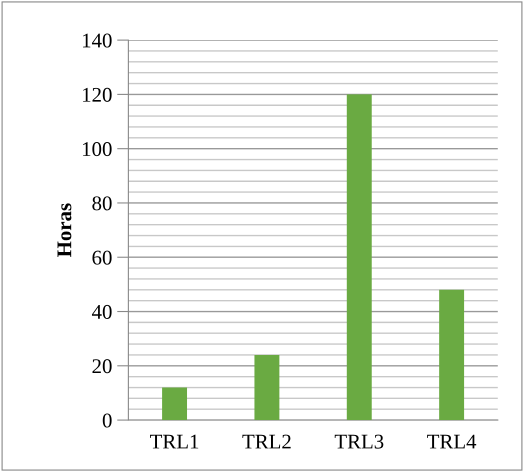 This screenshot has width=524, height=472. I want to click on y-axis-title: Horas, so click(65, 230).